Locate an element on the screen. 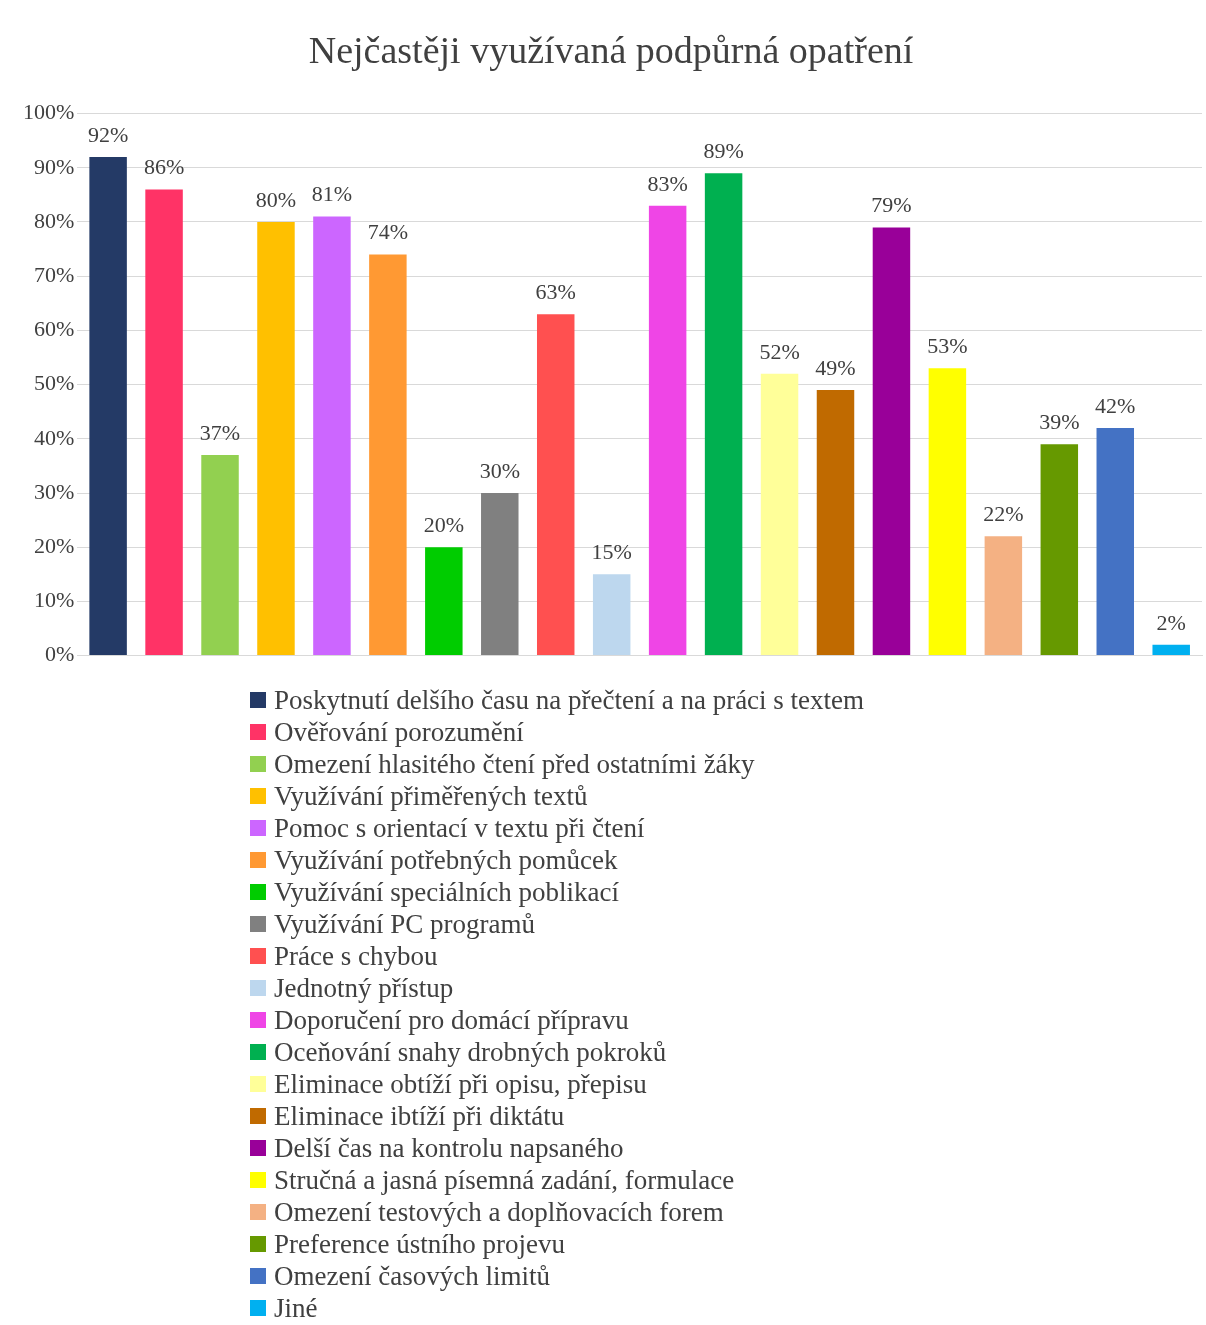  data-label: 92% is located at coordinates (108, 134).